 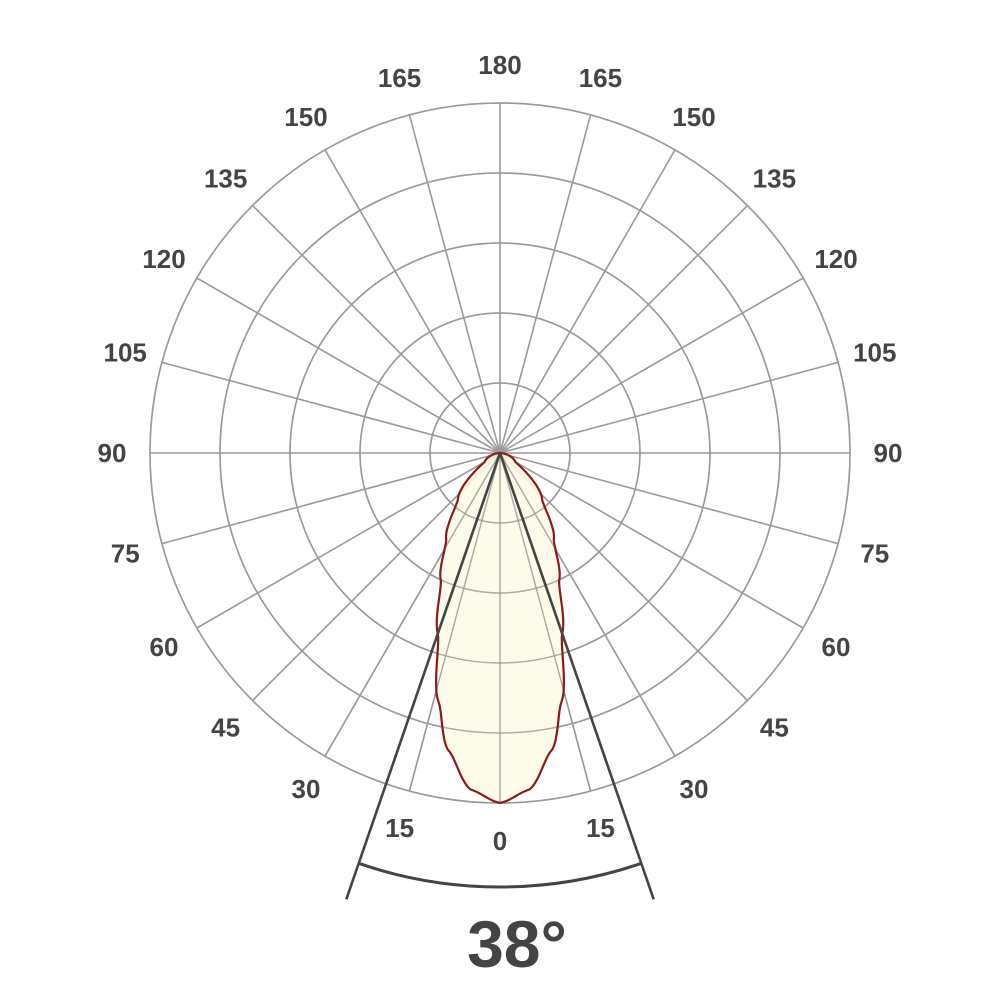 What do you see at coordinates (306, 789) in the screenshot?
I see `angle-label-left: 30` at bounding box center [306, 789].